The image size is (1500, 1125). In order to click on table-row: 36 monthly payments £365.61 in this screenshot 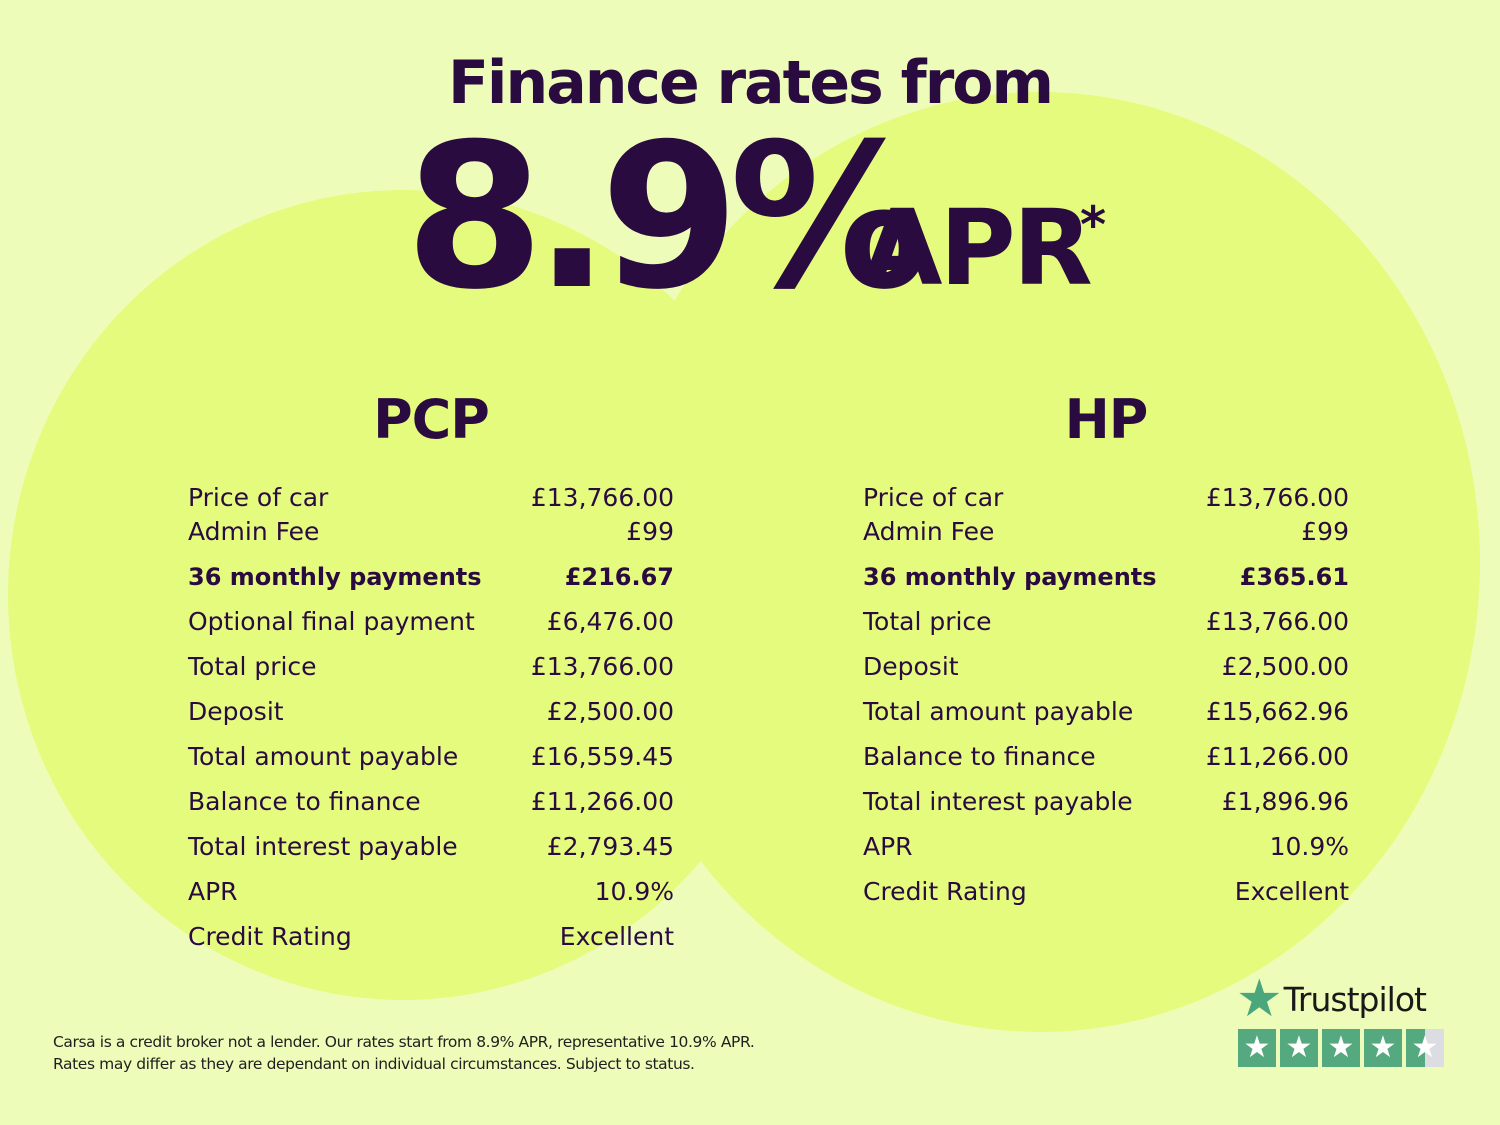, I will do `click(1106, 582)`.